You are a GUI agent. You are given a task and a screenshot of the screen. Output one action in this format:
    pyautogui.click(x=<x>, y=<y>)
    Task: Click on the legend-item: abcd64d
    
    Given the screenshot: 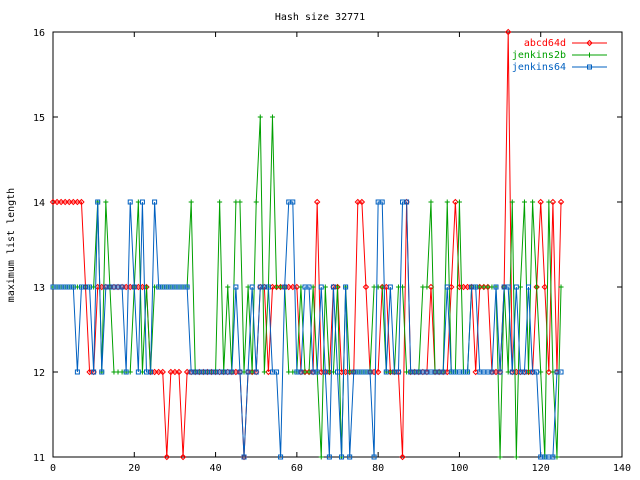 What is the action you would take?
    pyautogui.click(x=565, y=43)
    